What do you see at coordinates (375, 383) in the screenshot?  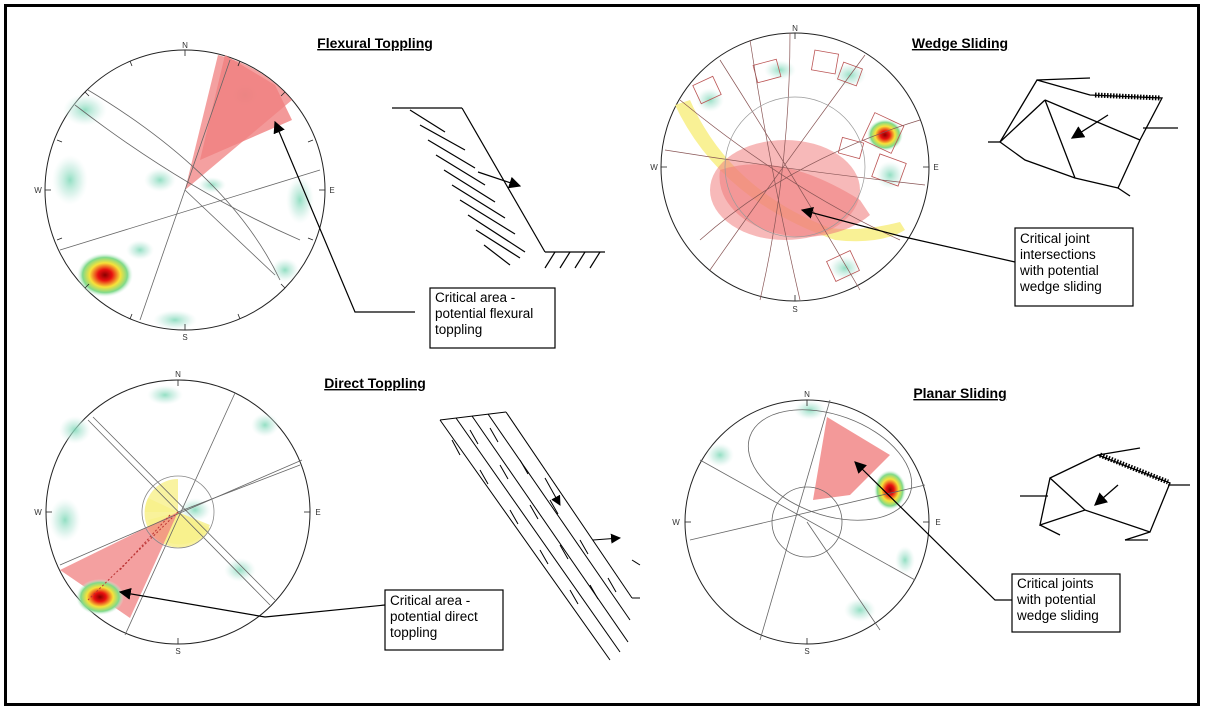 I see `panel-title: Direct Toppling` at bounding box center [375, 383].